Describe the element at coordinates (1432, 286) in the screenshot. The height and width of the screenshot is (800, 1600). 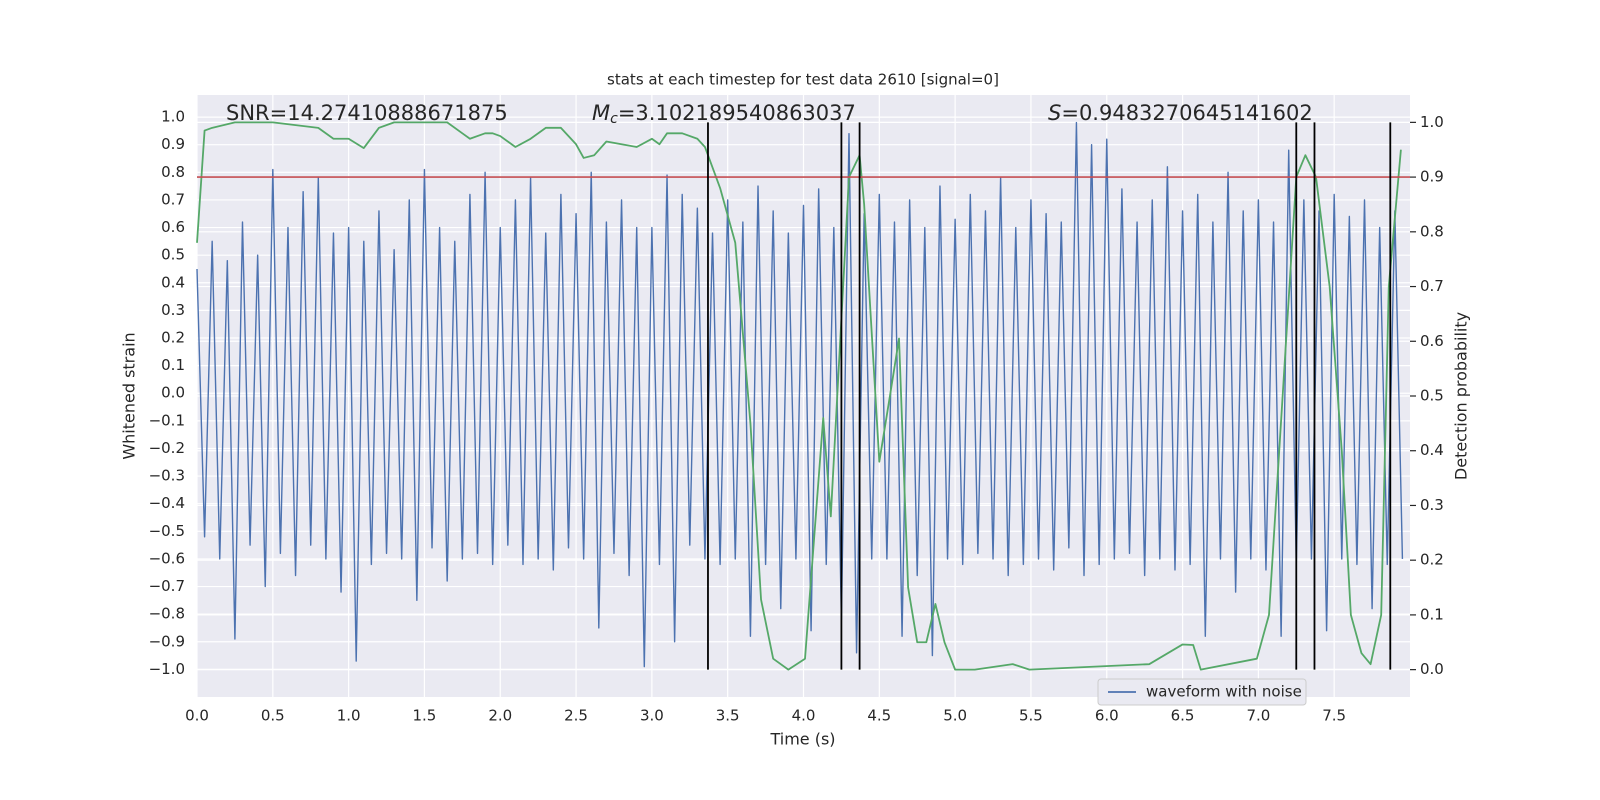
I see `y2-tick-label: 0.7` at that location.